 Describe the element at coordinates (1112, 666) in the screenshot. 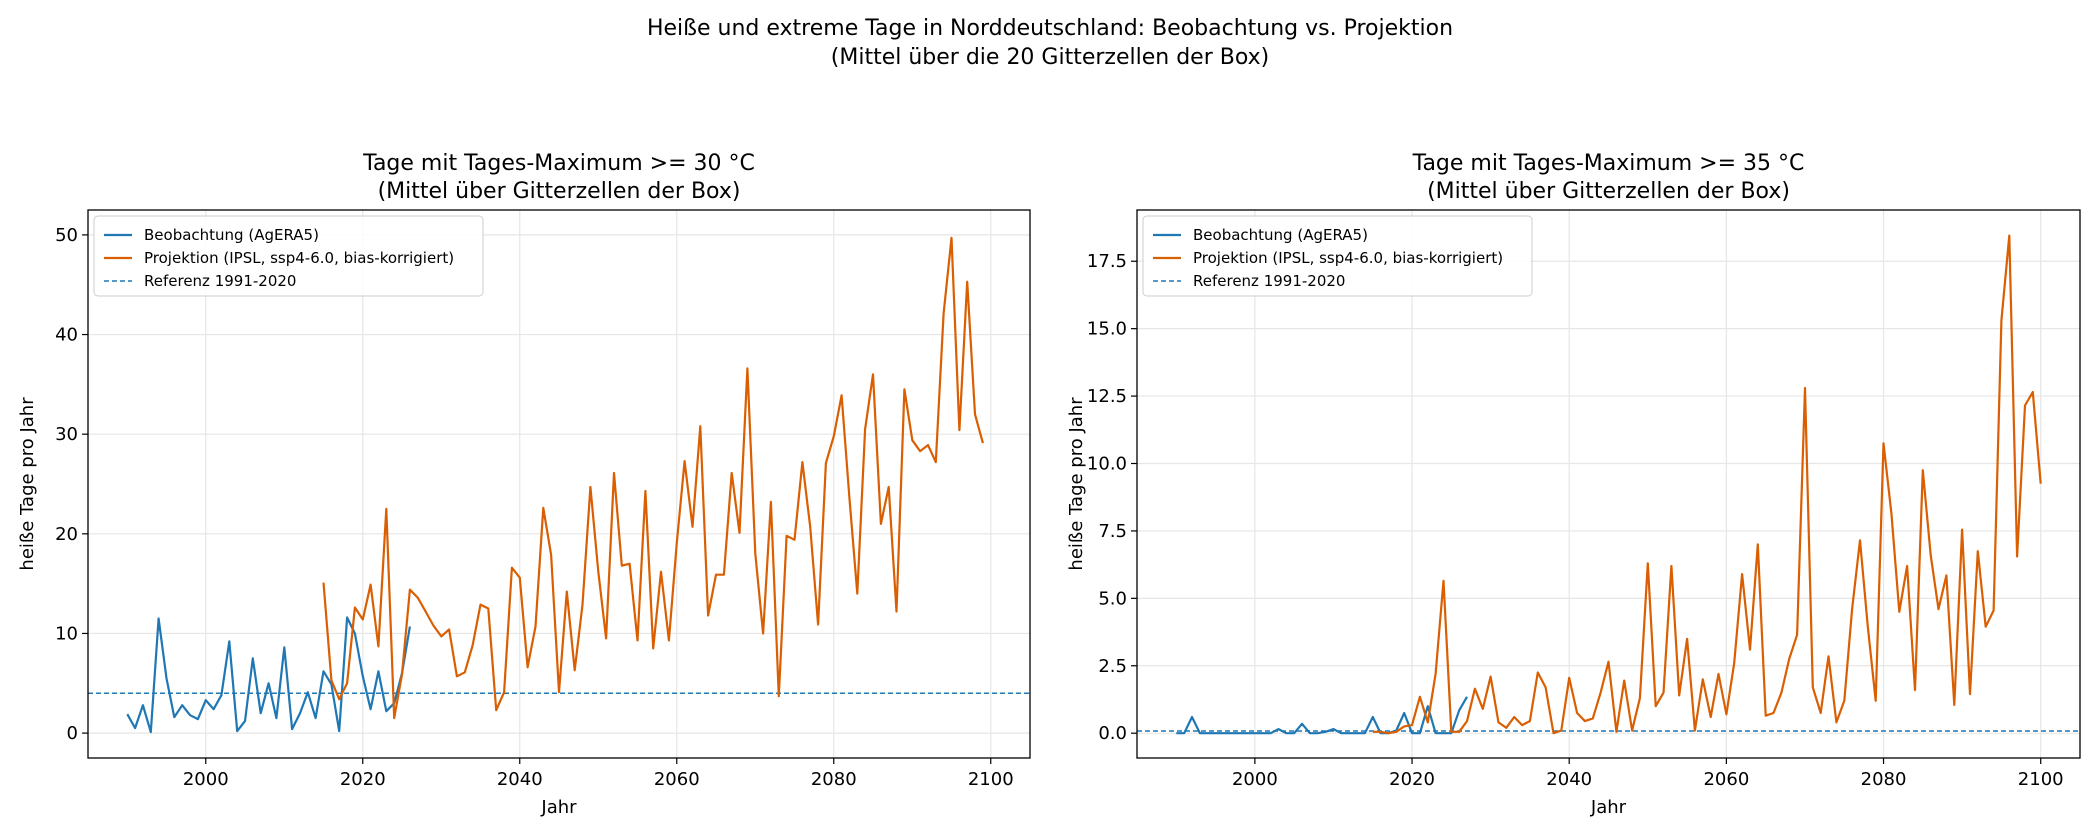

I see `y-tick-label: 2.5` at that location.